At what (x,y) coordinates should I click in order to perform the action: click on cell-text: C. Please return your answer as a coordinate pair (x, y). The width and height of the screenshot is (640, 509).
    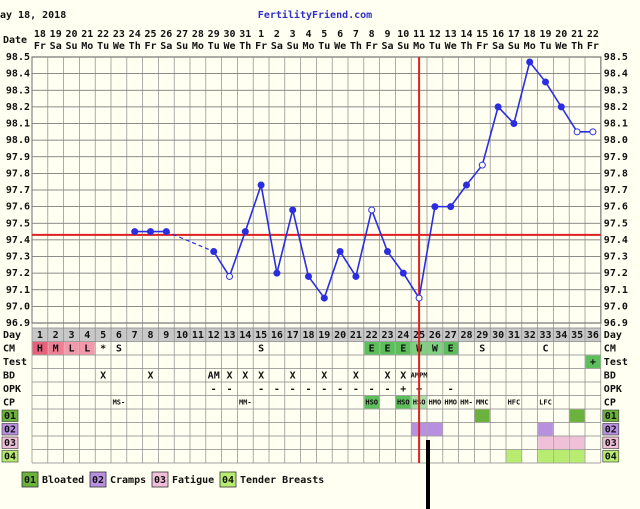
    Looking at the image, I should click on (545, 348).